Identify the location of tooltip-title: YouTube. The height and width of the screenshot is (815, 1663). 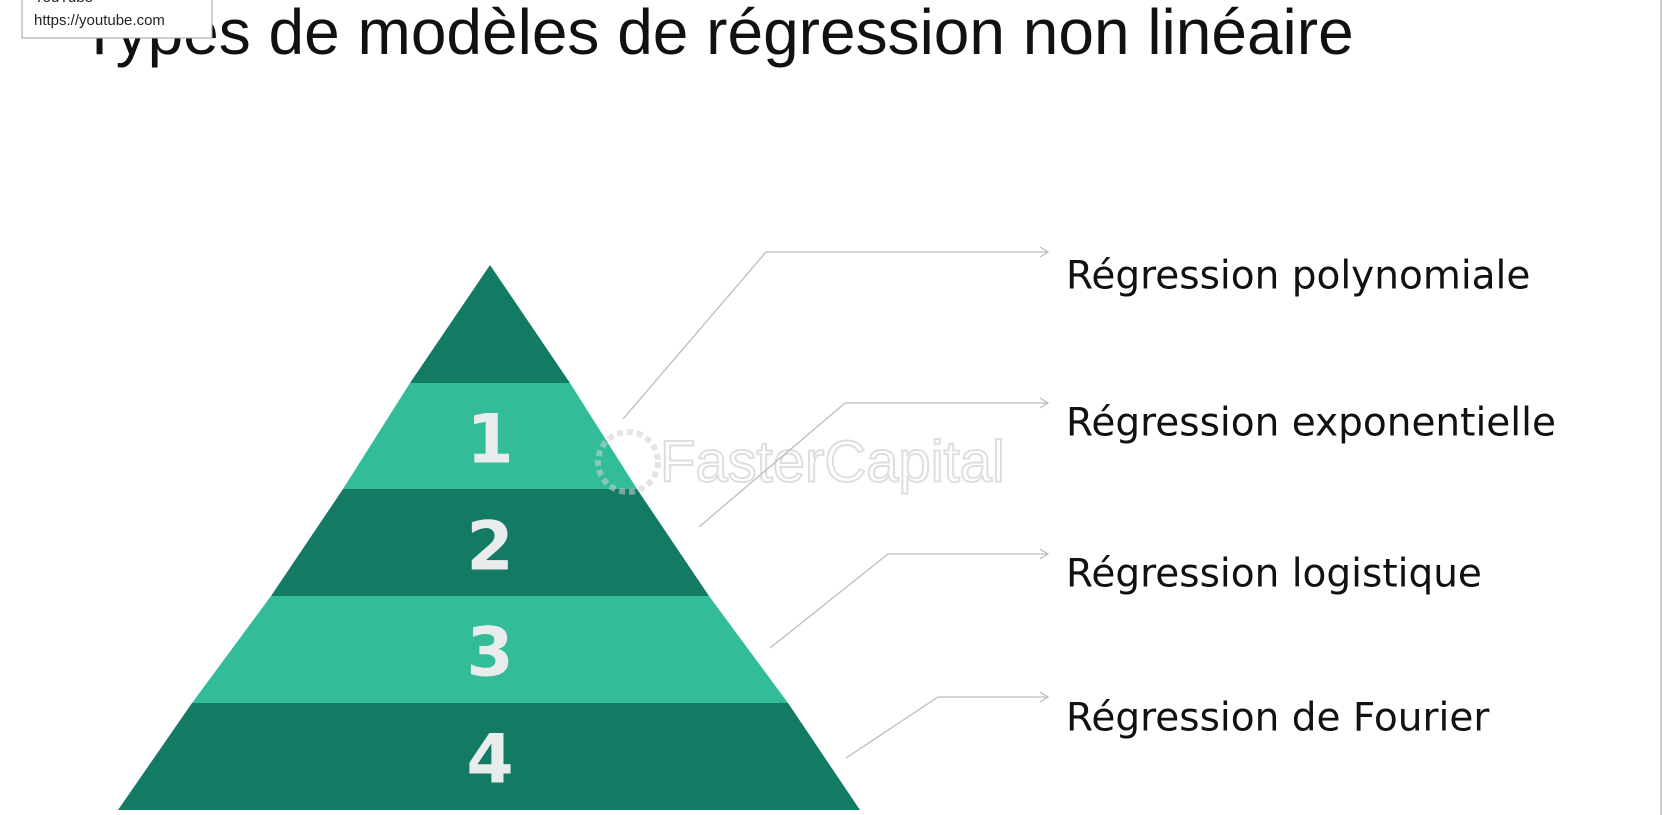
(63, 3).